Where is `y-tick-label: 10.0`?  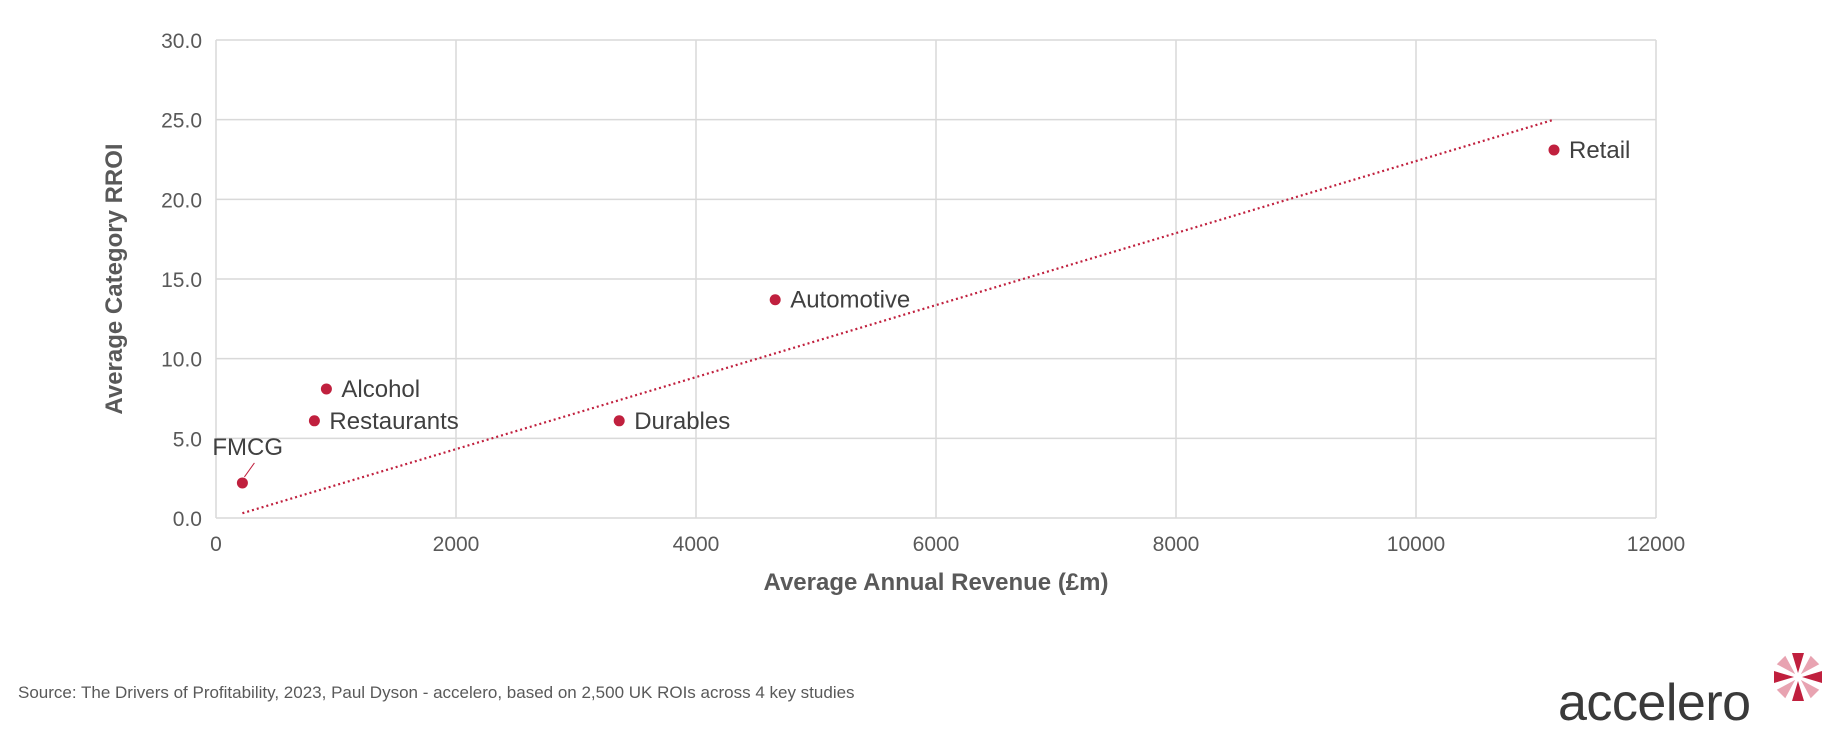
y-tick-label: 10.0 is located at coordinates (181, 360).